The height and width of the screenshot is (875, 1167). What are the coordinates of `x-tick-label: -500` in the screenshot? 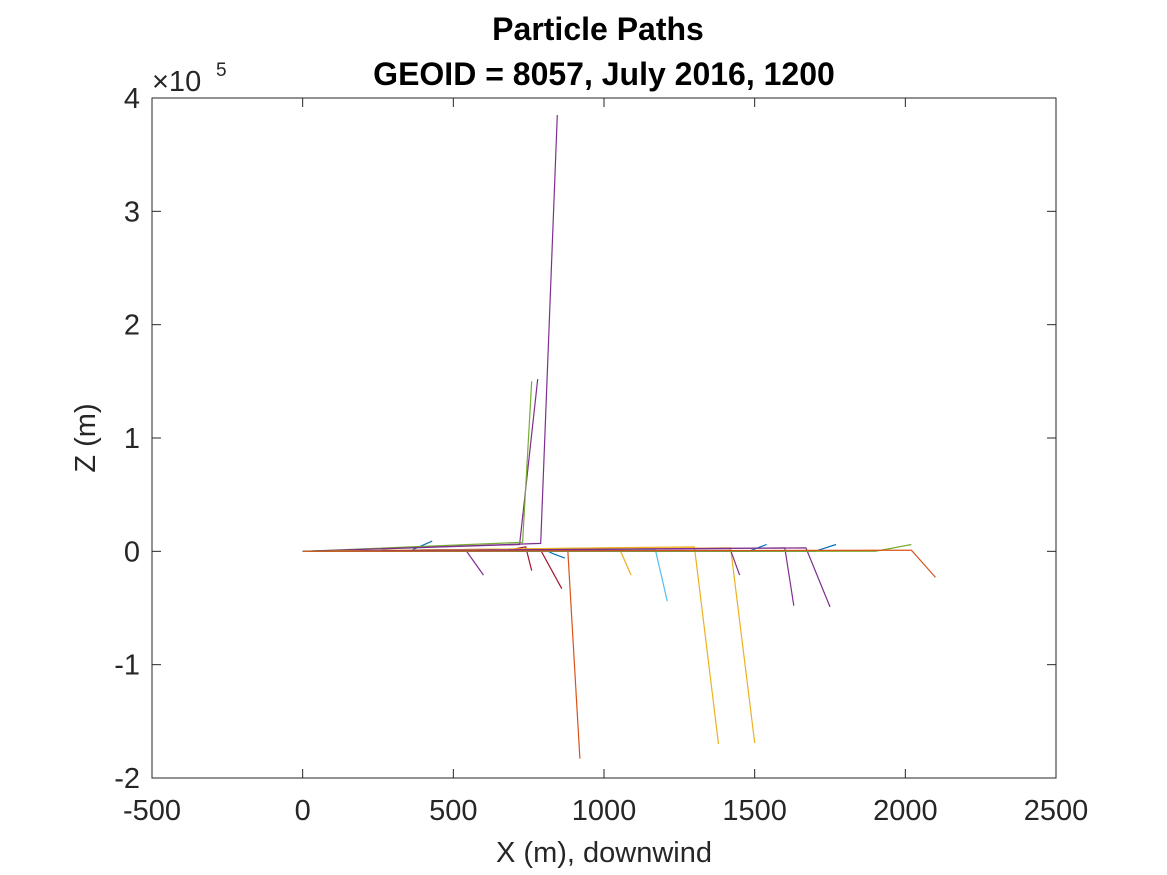 It's located at (152, 811).